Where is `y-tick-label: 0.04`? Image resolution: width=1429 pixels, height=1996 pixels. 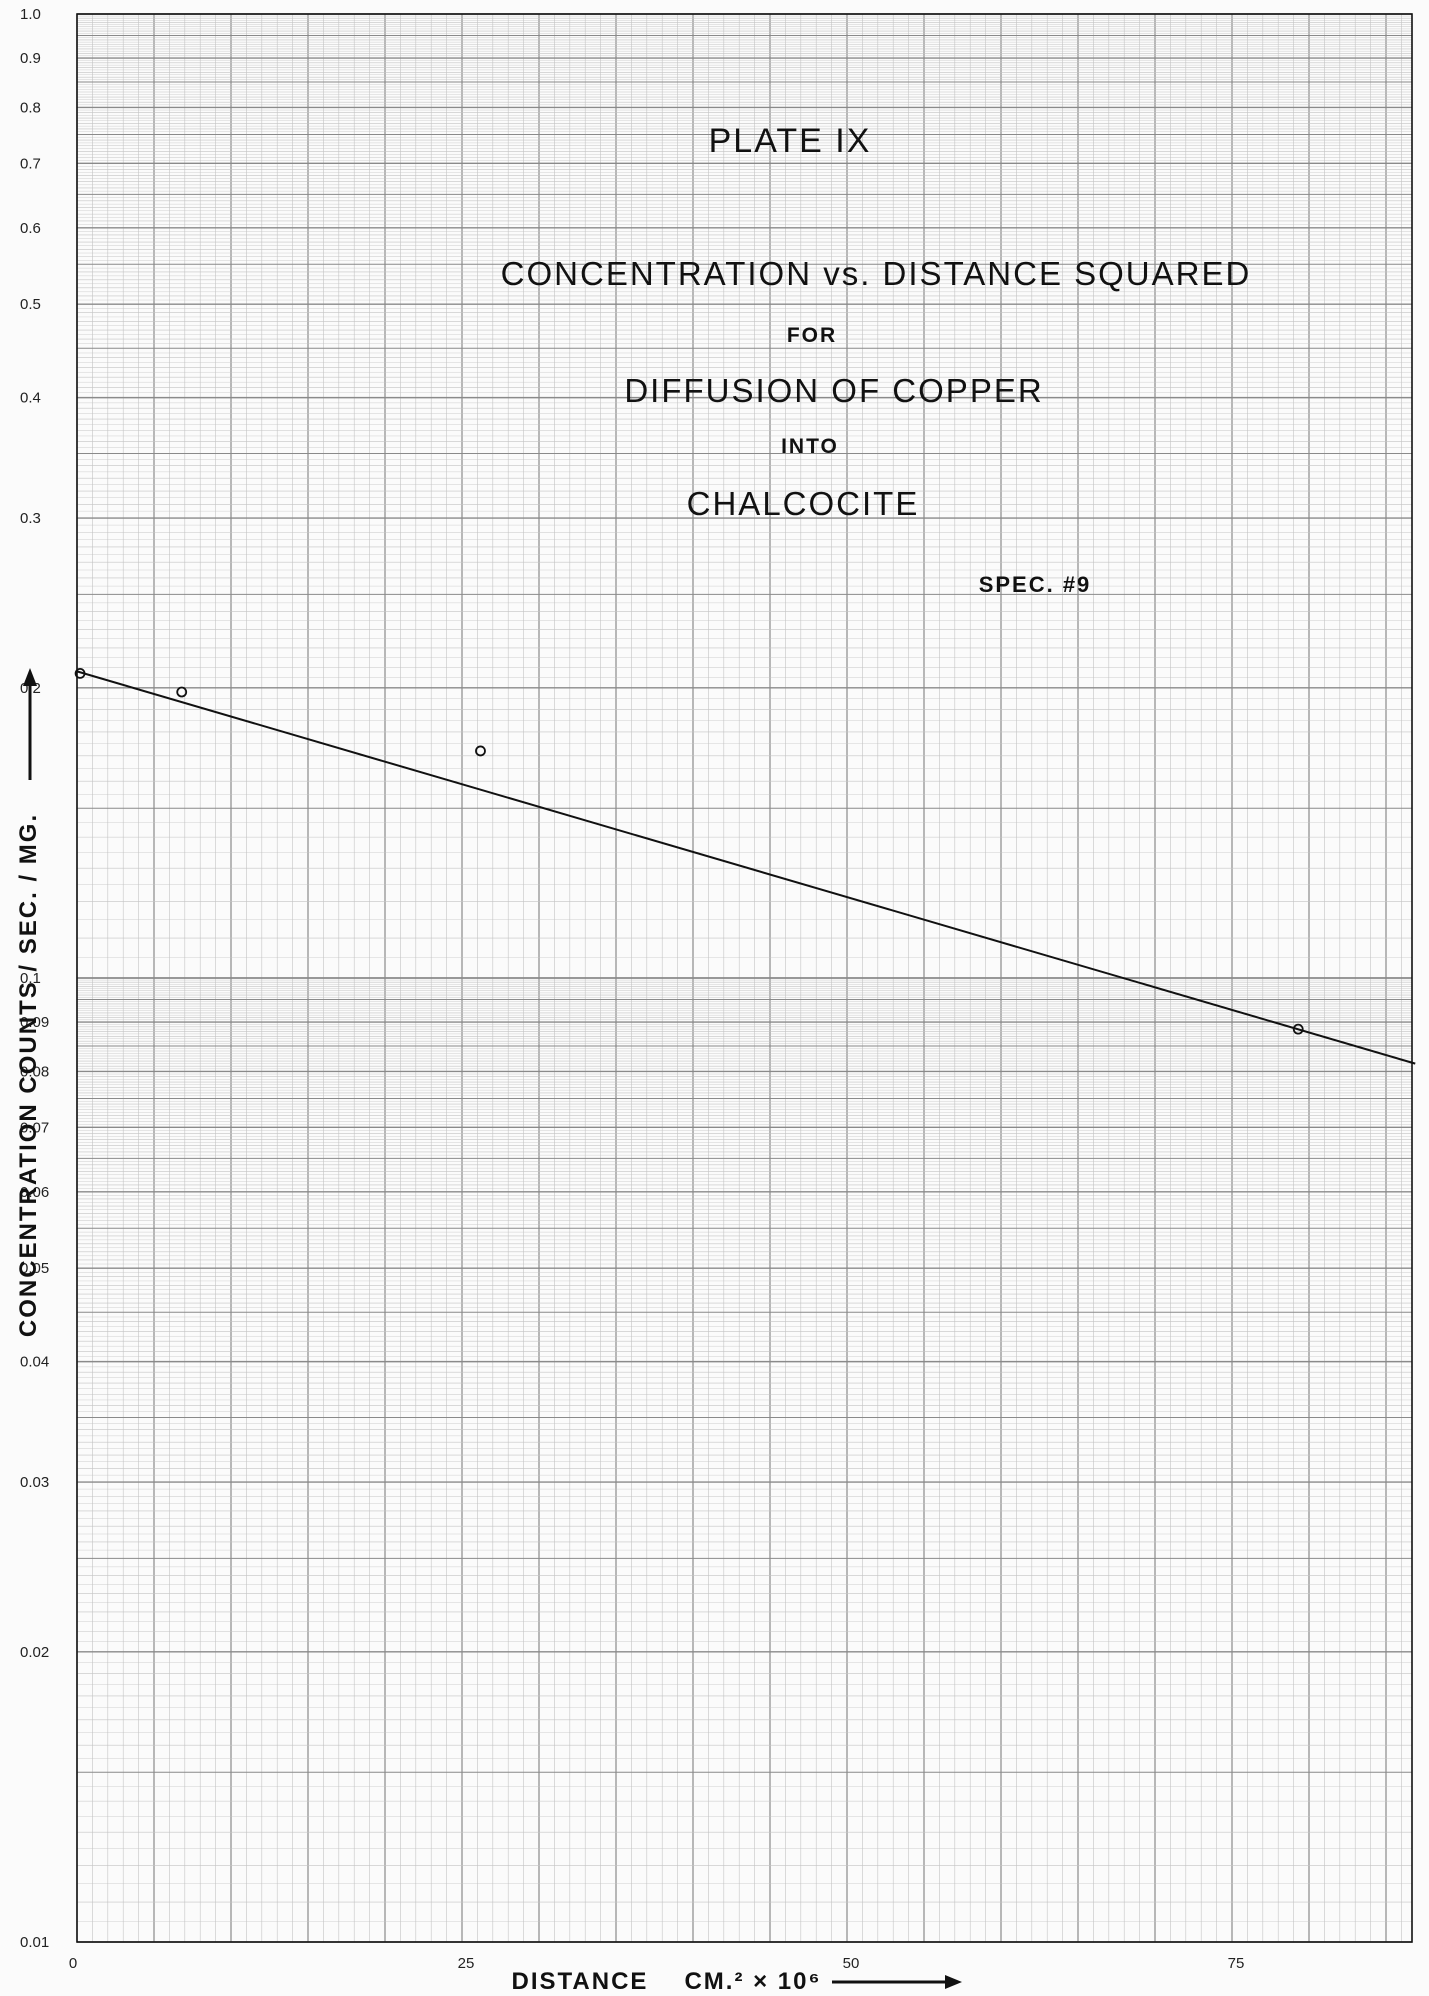 y-tick-label: 0.04 is located at coordinates (34, 1362).